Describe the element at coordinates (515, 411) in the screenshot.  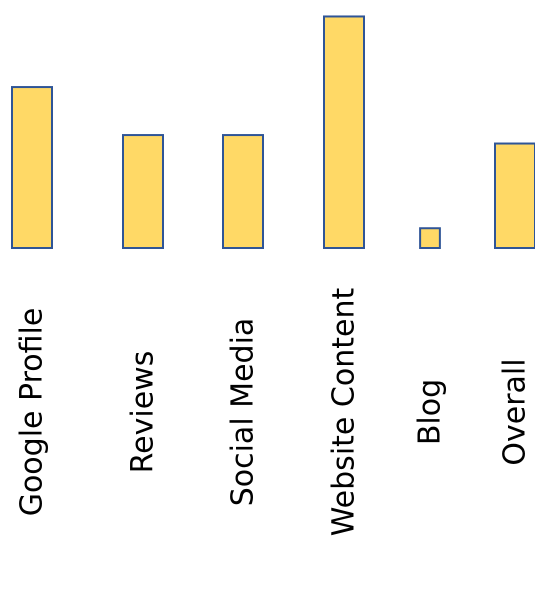
I see `category-label-overall: Overall` at that location.